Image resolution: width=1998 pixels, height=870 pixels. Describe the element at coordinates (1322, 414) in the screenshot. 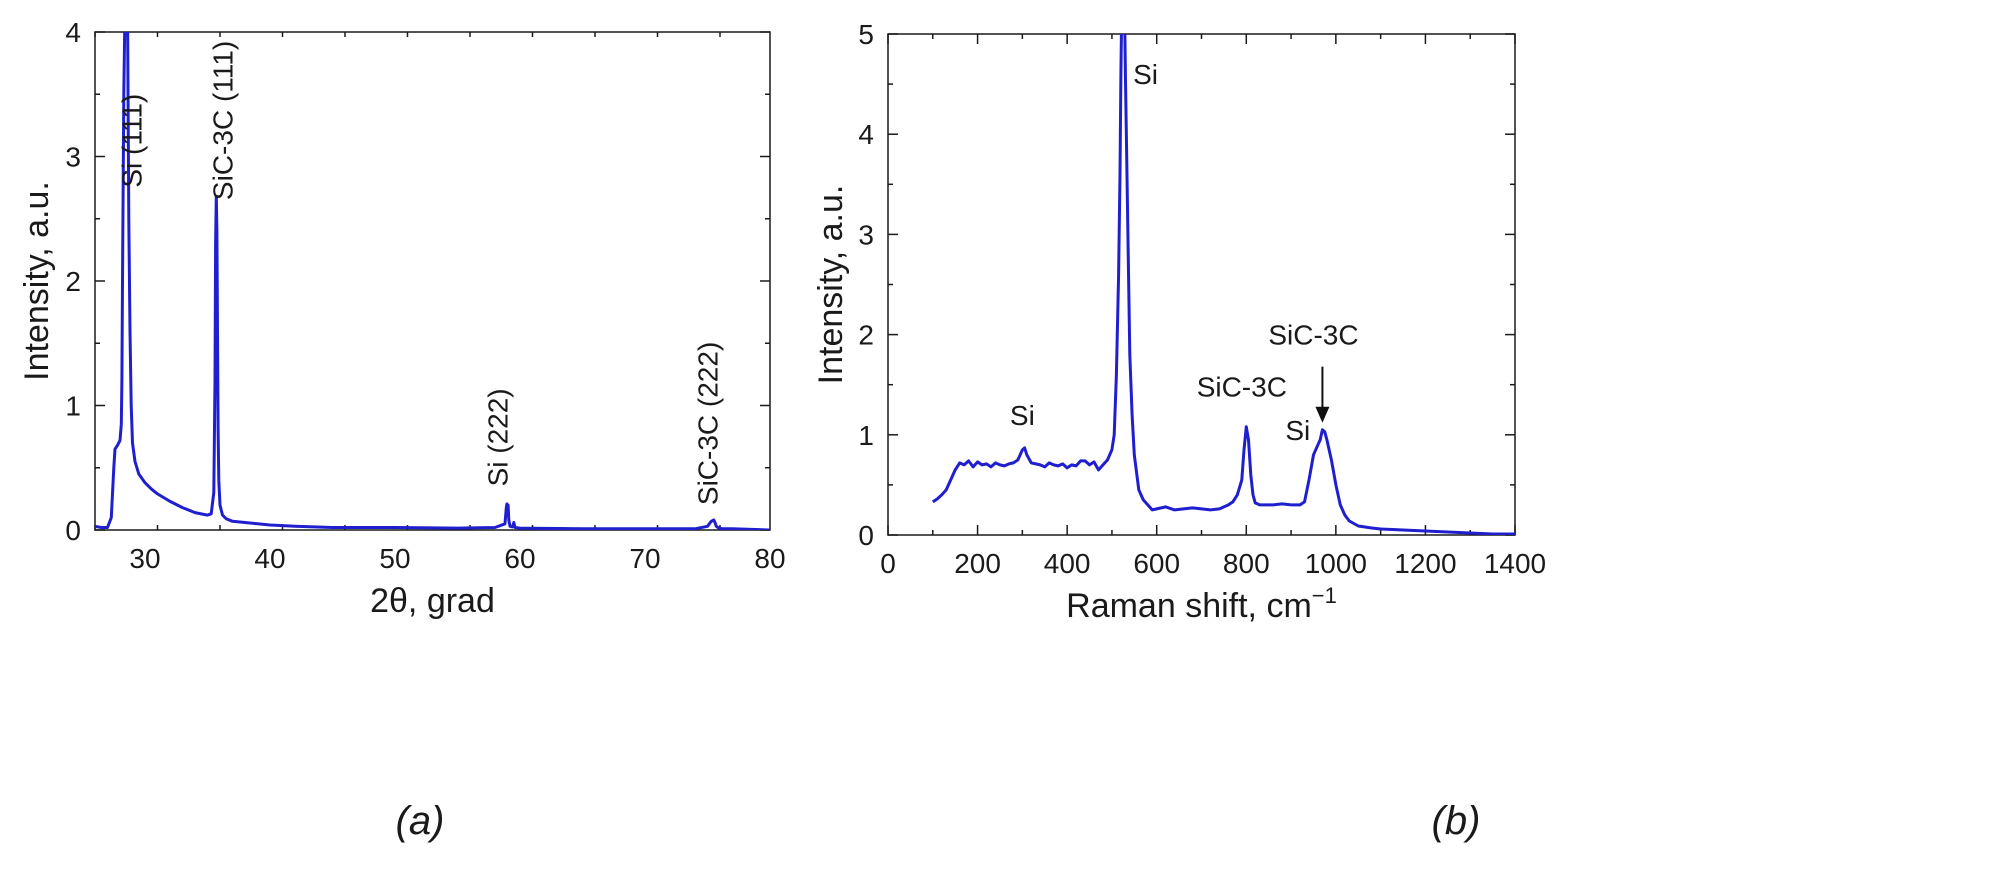

I see `annotation-arrowhead` at that location.